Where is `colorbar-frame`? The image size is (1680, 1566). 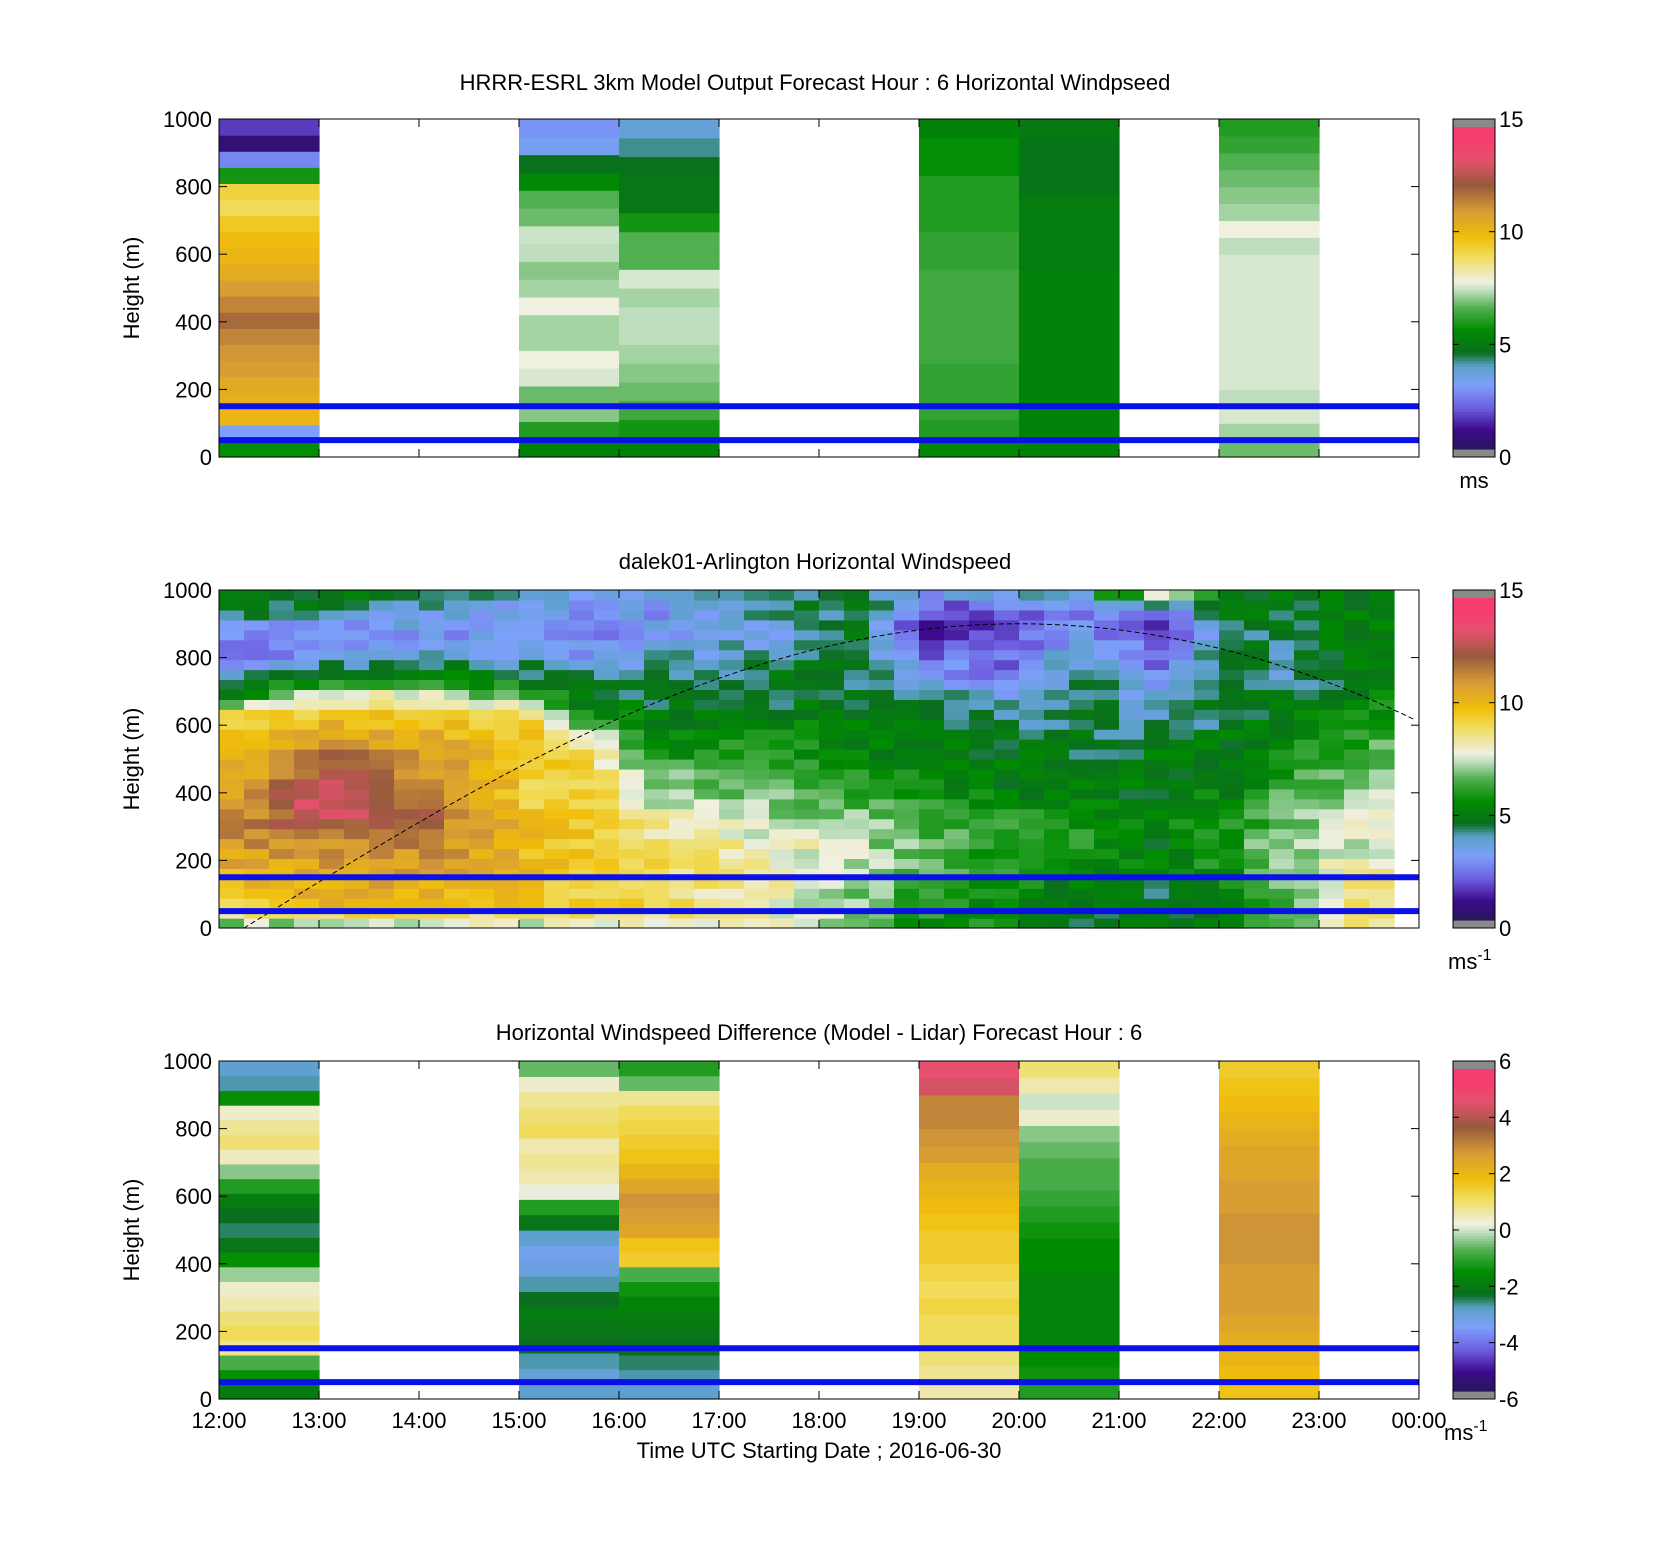 colorbar-frame is located at coordinates (1474, 288).